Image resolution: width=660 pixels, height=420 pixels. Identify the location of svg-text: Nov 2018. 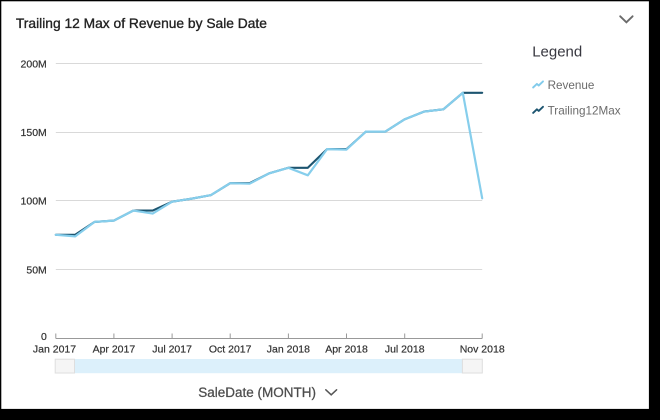
(482, 349).